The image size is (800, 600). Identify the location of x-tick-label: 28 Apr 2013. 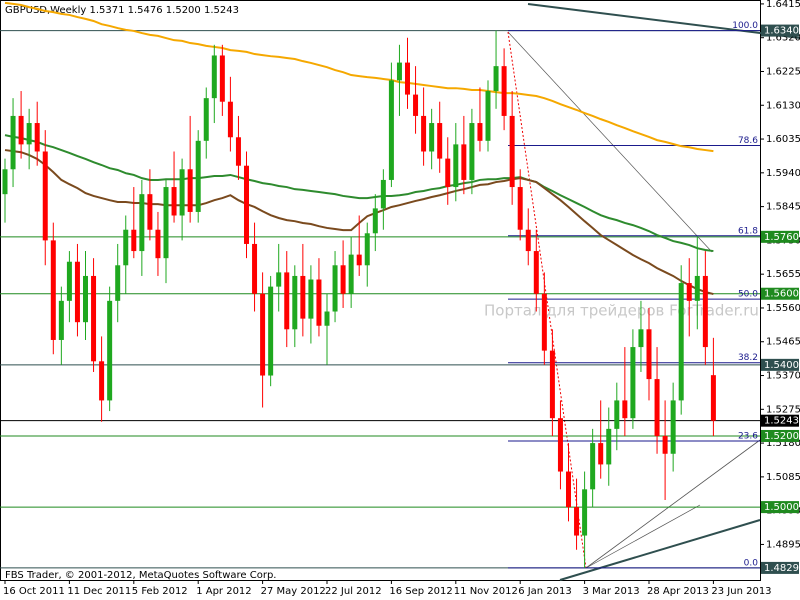
(678, 591).